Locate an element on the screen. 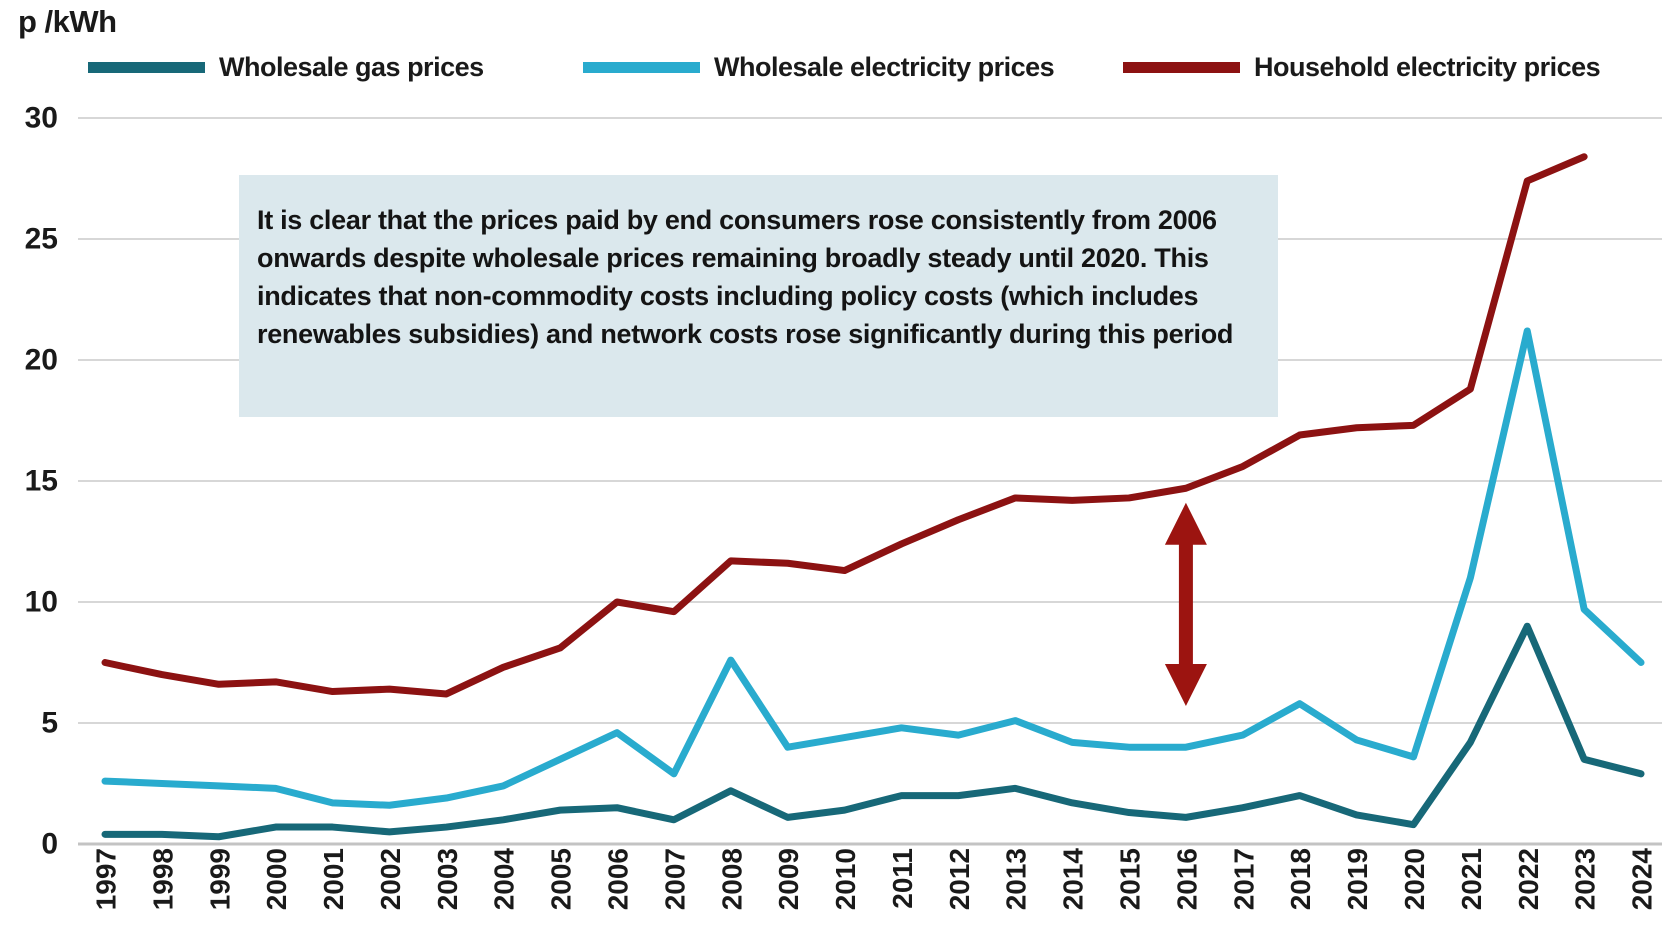 The width and height of the screenshot is (1678, 938). y-axis-unit-label: p /kWh is located at coordinates (67, 21).